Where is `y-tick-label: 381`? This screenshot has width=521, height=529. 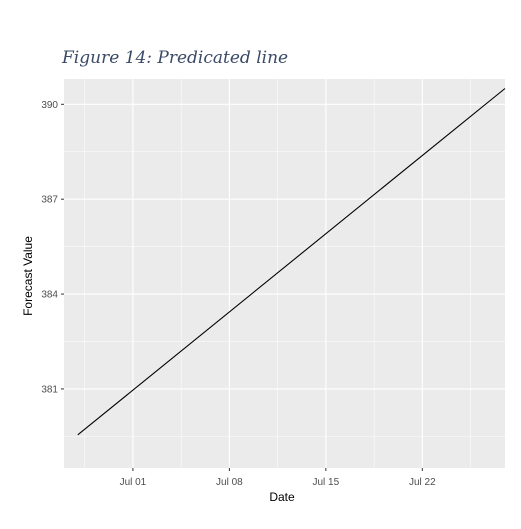
y-tick-label: 381 is located at coordinates (49, 389).